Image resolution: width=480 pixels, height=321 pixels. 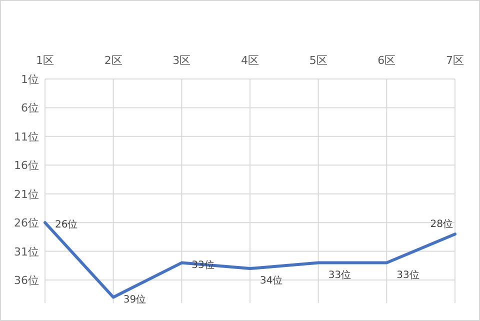 I want to click on y-tick-label: 21位, so click(x=26, y=194).